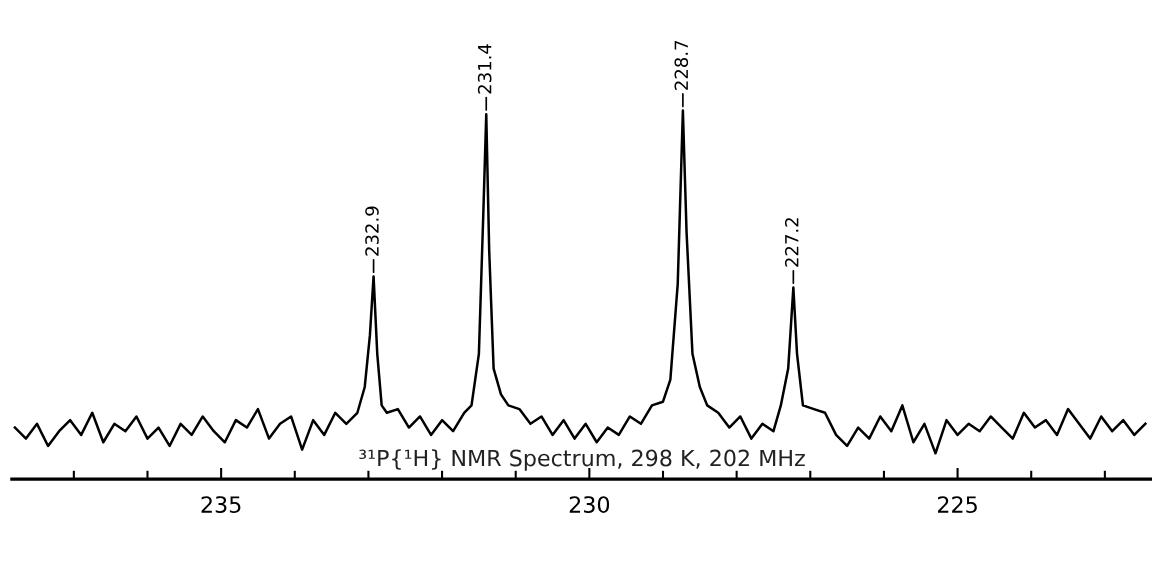 The width and height of the screenshot is (1152, 567). I want to click on annotation: 227.2, so click(791, 242).